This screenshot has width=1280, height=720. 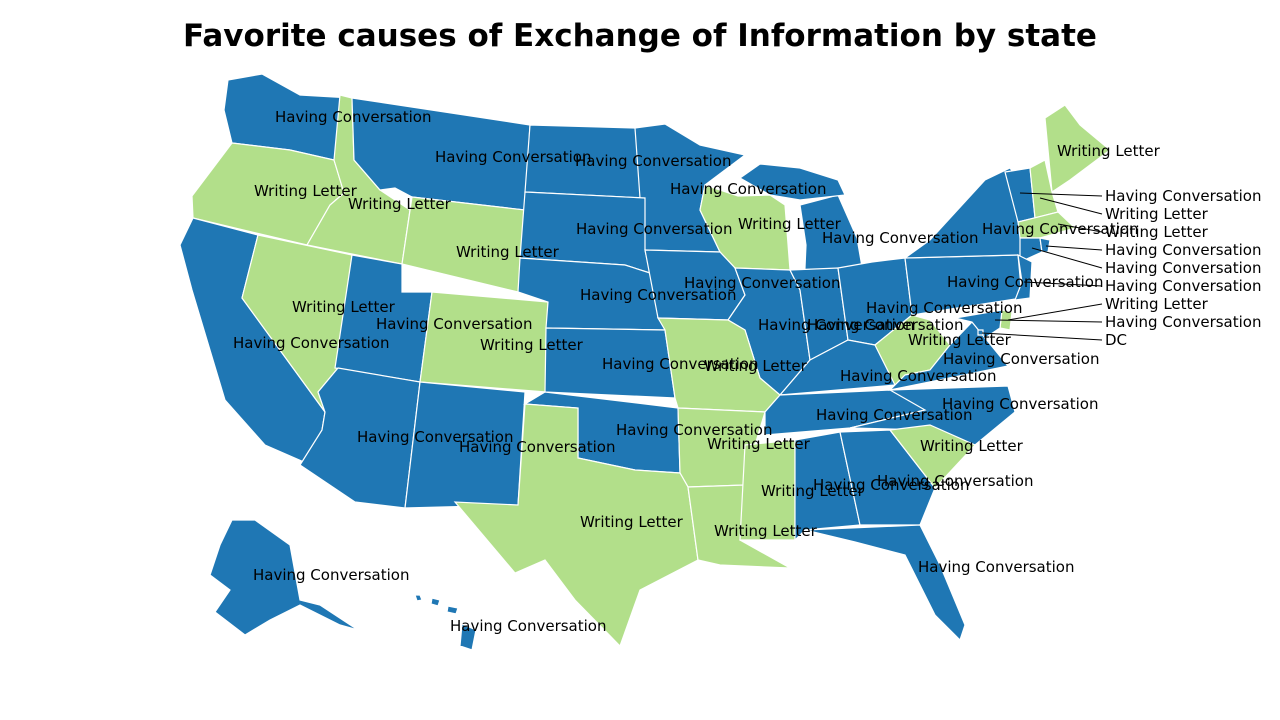 I want to click on state-label-co: Writing Letter, so click(x=532, y=345).